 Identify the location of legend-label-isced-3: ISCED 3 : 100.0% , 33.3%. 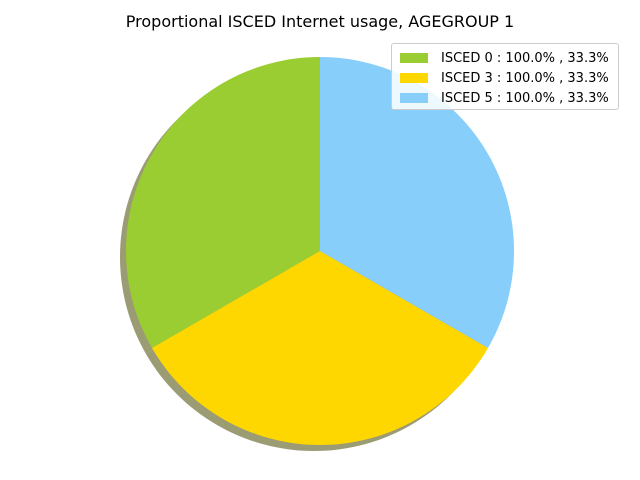
(525, 78).